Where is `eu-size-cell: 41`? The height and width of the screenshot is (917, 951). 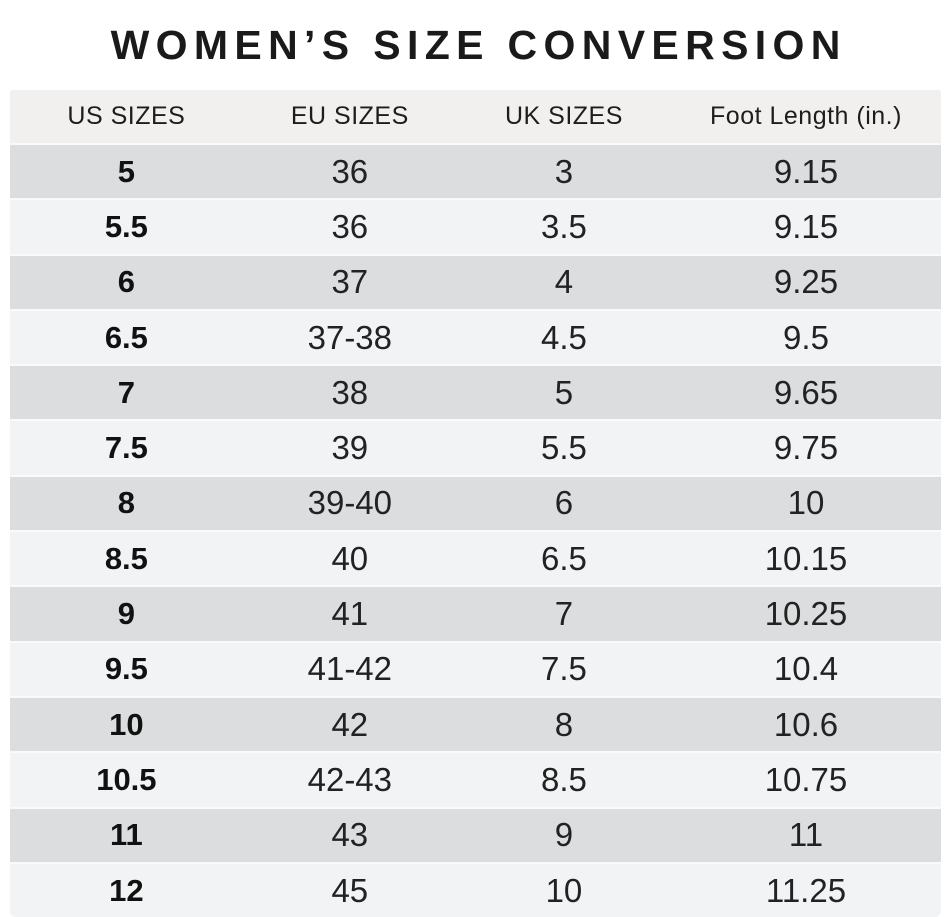
eu-size-cell: 41 is located at coordinates (350, 614).